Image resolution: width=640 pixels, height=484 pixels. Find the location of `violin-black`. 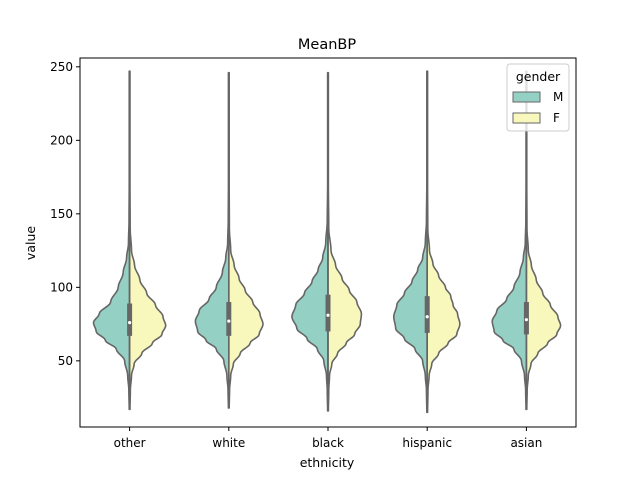

violin-black is located at coordinates (327, 241).